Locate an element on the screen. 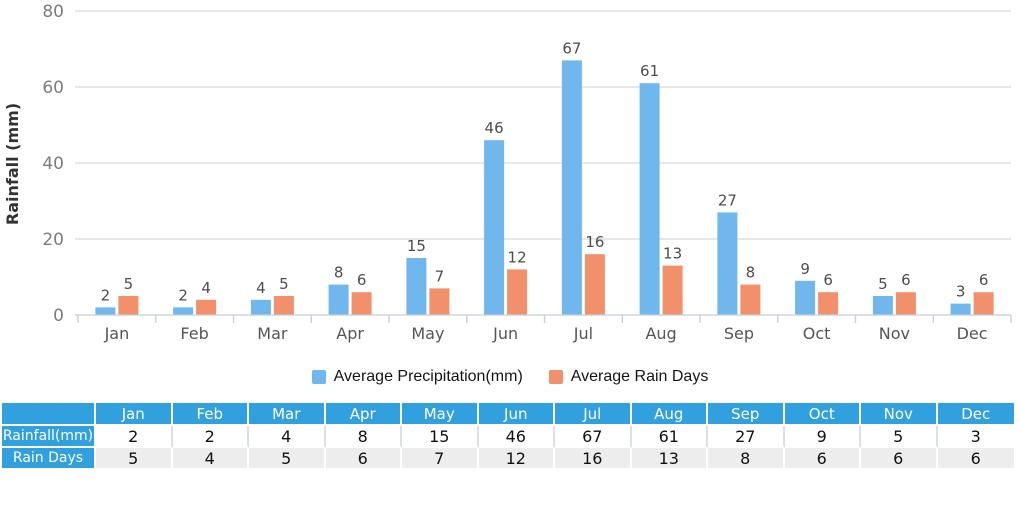  bar-value-label: 61 is located at coordinates (649, 71).